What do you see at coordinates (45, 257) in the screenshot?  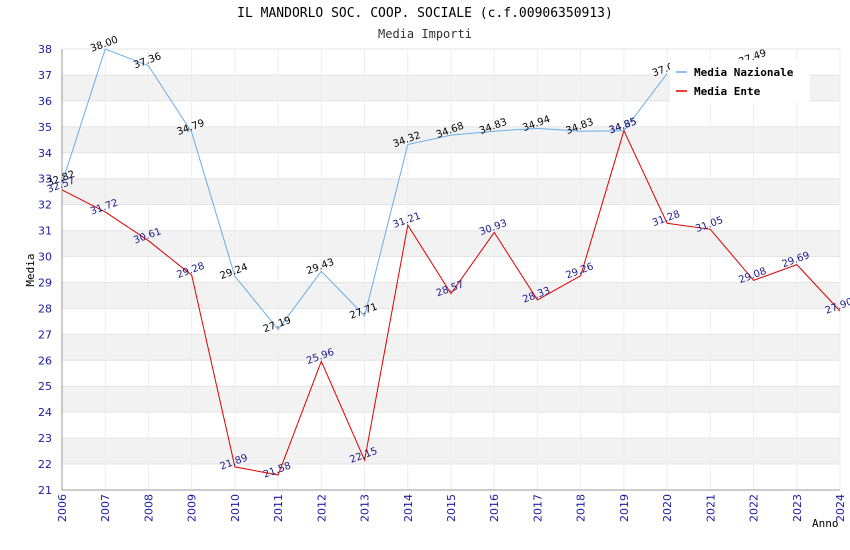 I see `y-tick-label: 30` at bounding box center [45, 257].